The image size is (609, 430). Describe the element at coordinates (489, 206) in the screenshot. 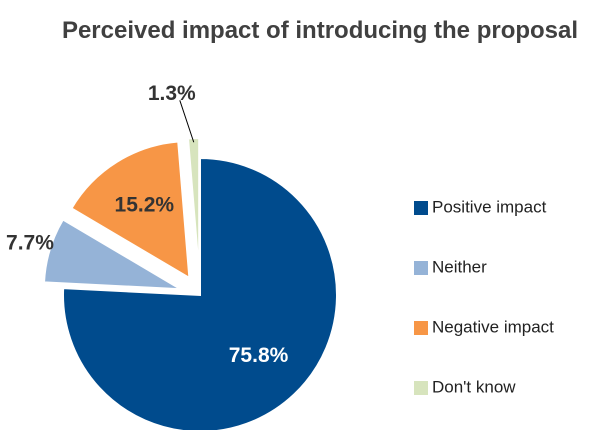

I see `legend-label: Positive impact` at that location.